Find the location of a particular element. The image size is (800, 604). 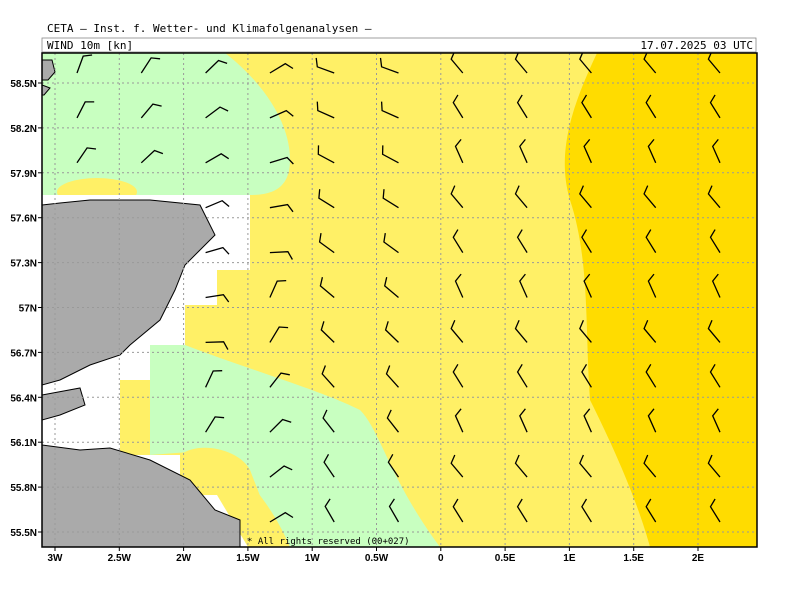

lon-label: 1.5W is located at coordinates (248, 558).